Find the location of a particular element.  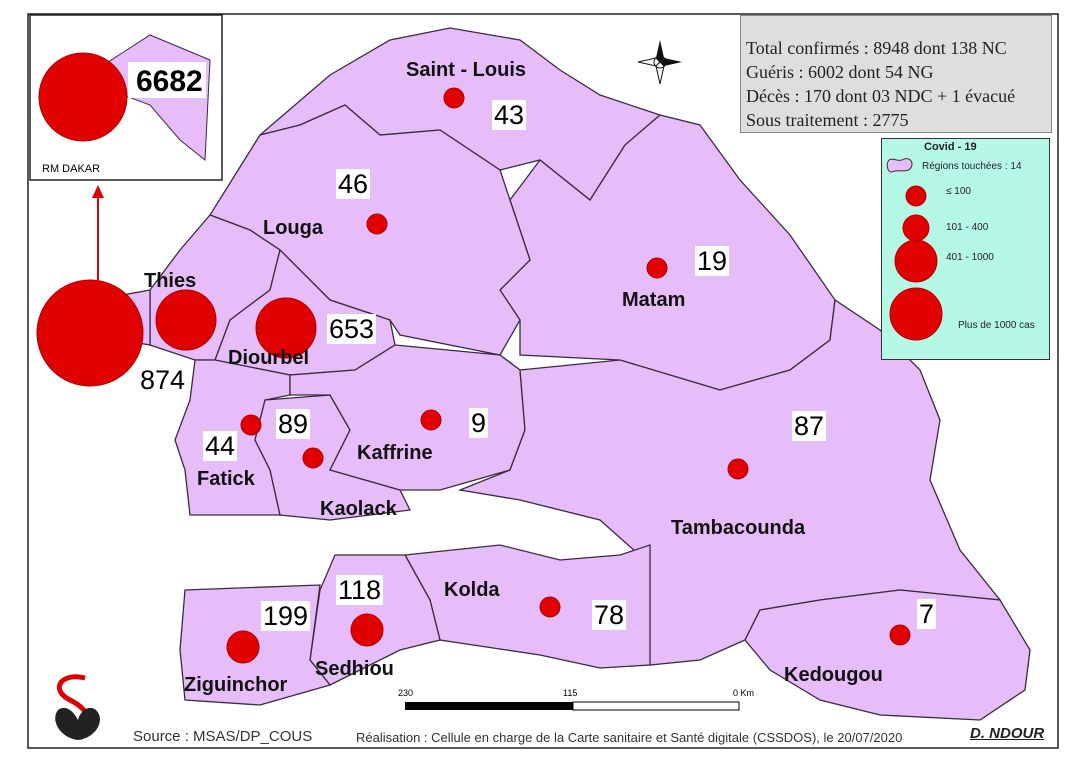

legend-bubbles is located at coordinates (916, 263).